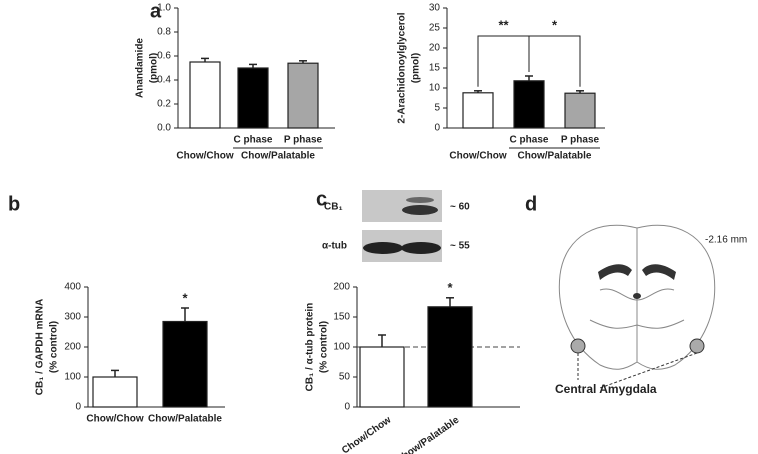 The image size is (758, 454). What do you see at coordinates (606, 389) in the screenshot?
I see `brain-region: Central Amygdala` at bounding box center [606, 389].